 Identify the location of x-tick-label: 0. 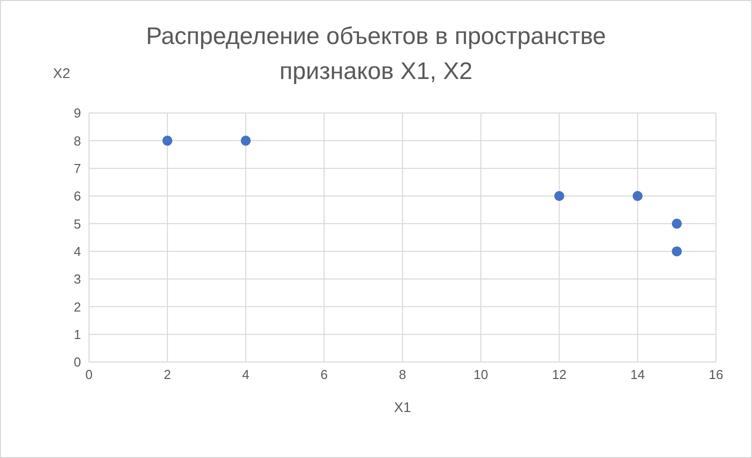
(89, 374).